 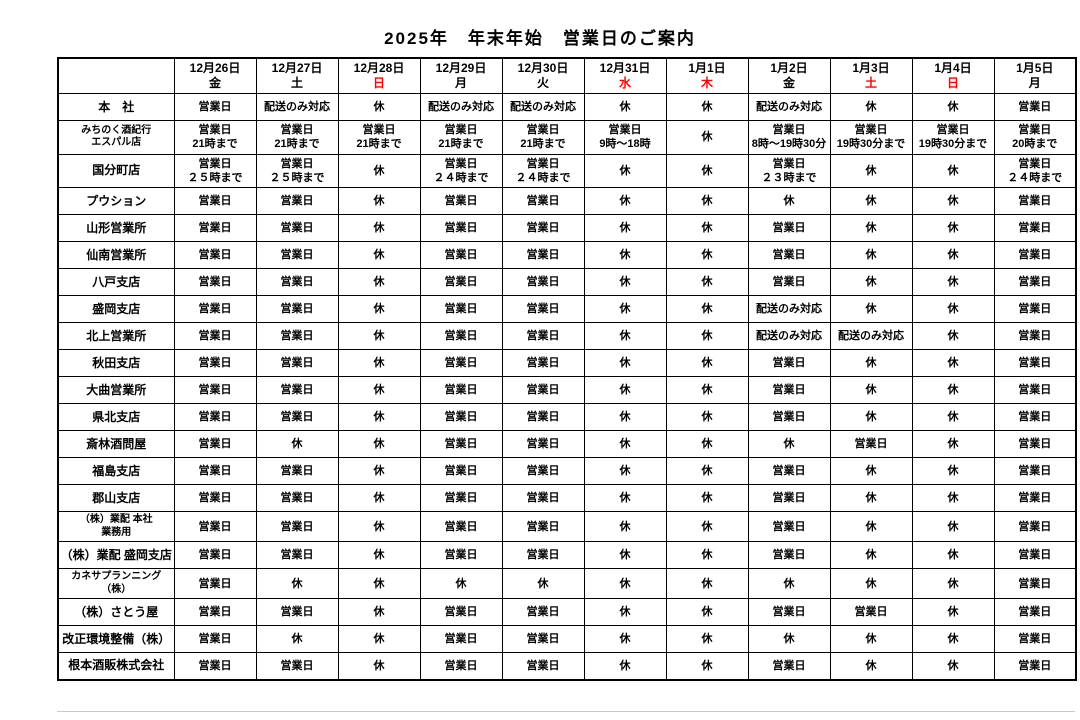 What do you see at coordinates (567, 107) in the screenshot?
I see `table-row: 本 社営業日 配送のみ対応休配送のみ対応 配送のみ対応休休配送のみ対応休休営業日` at bounding box center [567, 107].